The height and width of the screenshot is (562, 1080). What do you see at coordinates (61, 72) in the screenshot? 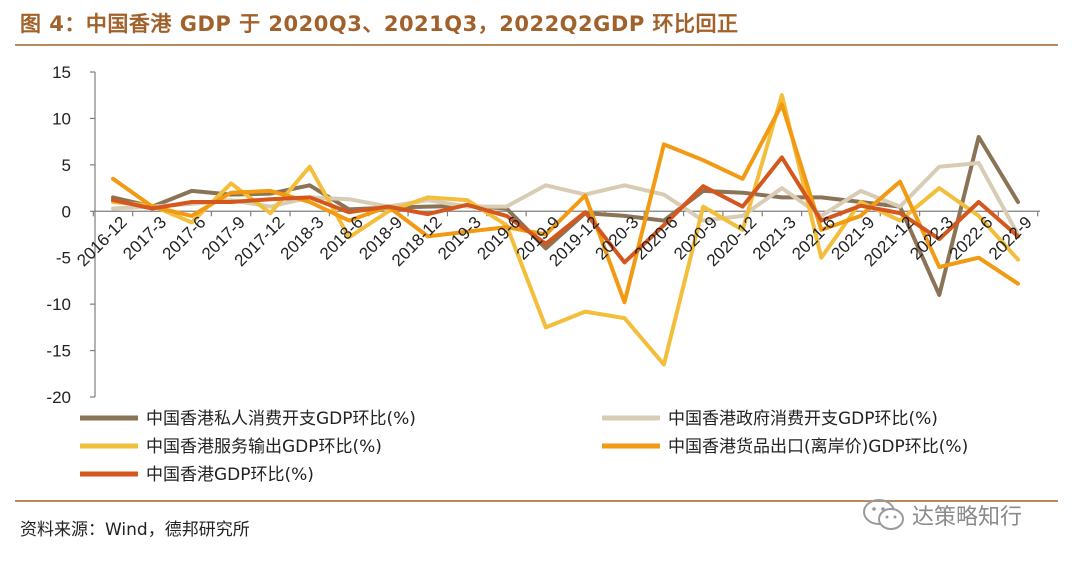
I see `y-tick-label: 15` at bounding box center [61, 72].